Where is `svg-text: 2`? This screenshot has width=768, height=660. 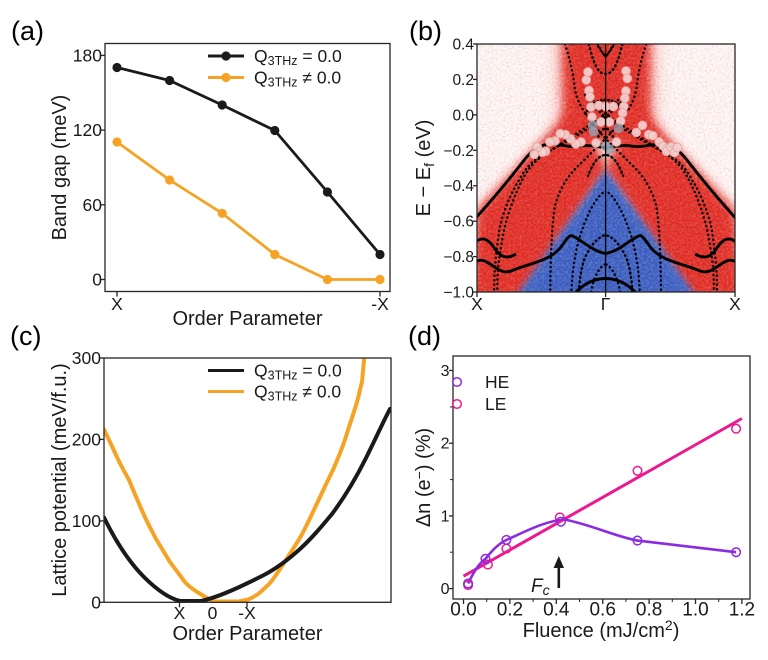 svg-text: 2 is located at coordinates (445, 444).